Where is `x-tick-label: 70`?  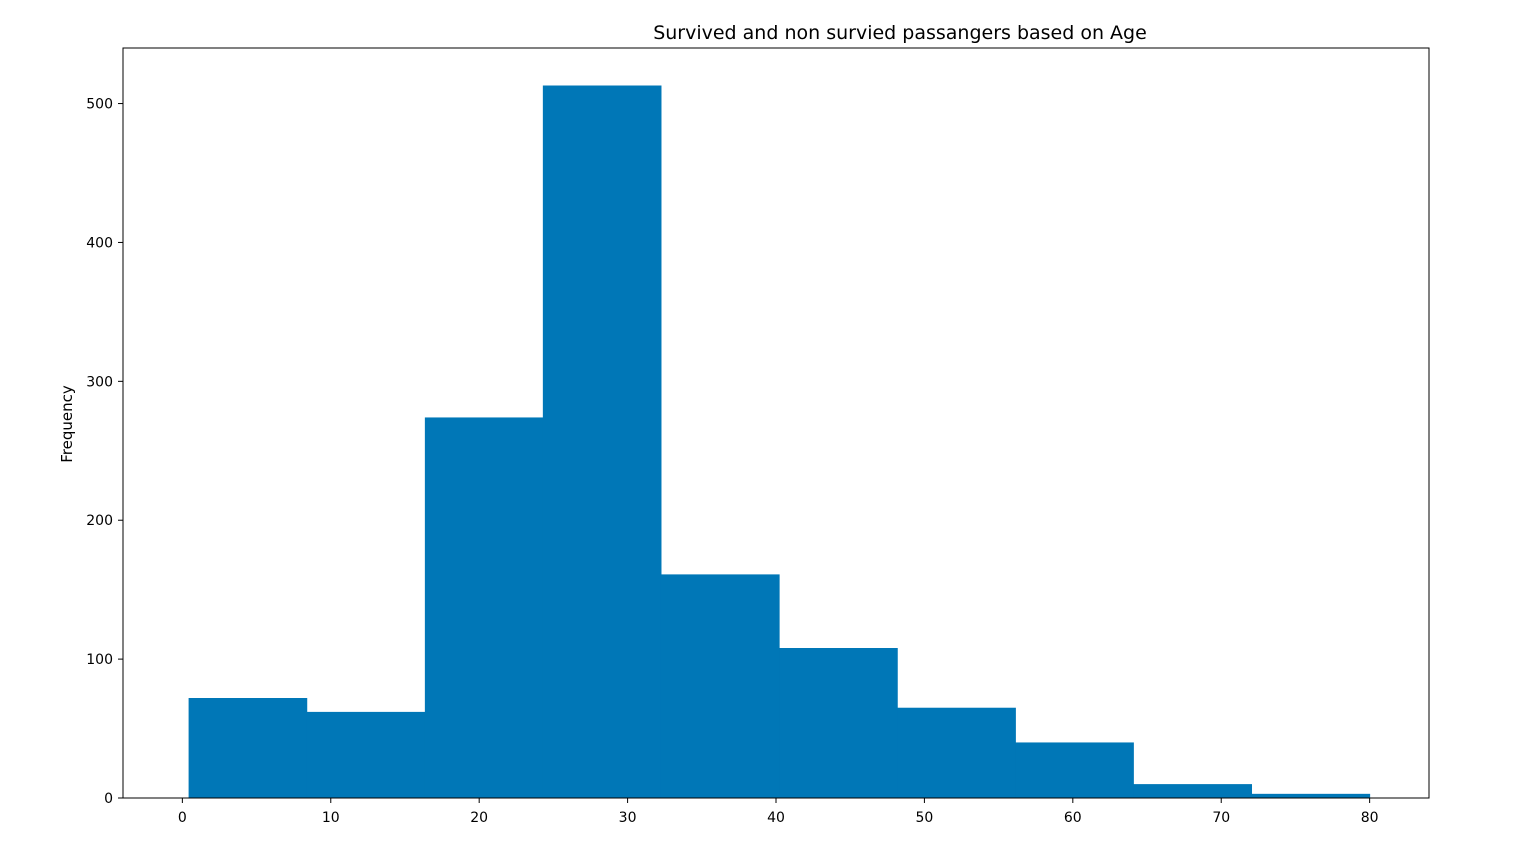 x-tick-label: 70 is located at coordinates (1221, 818).